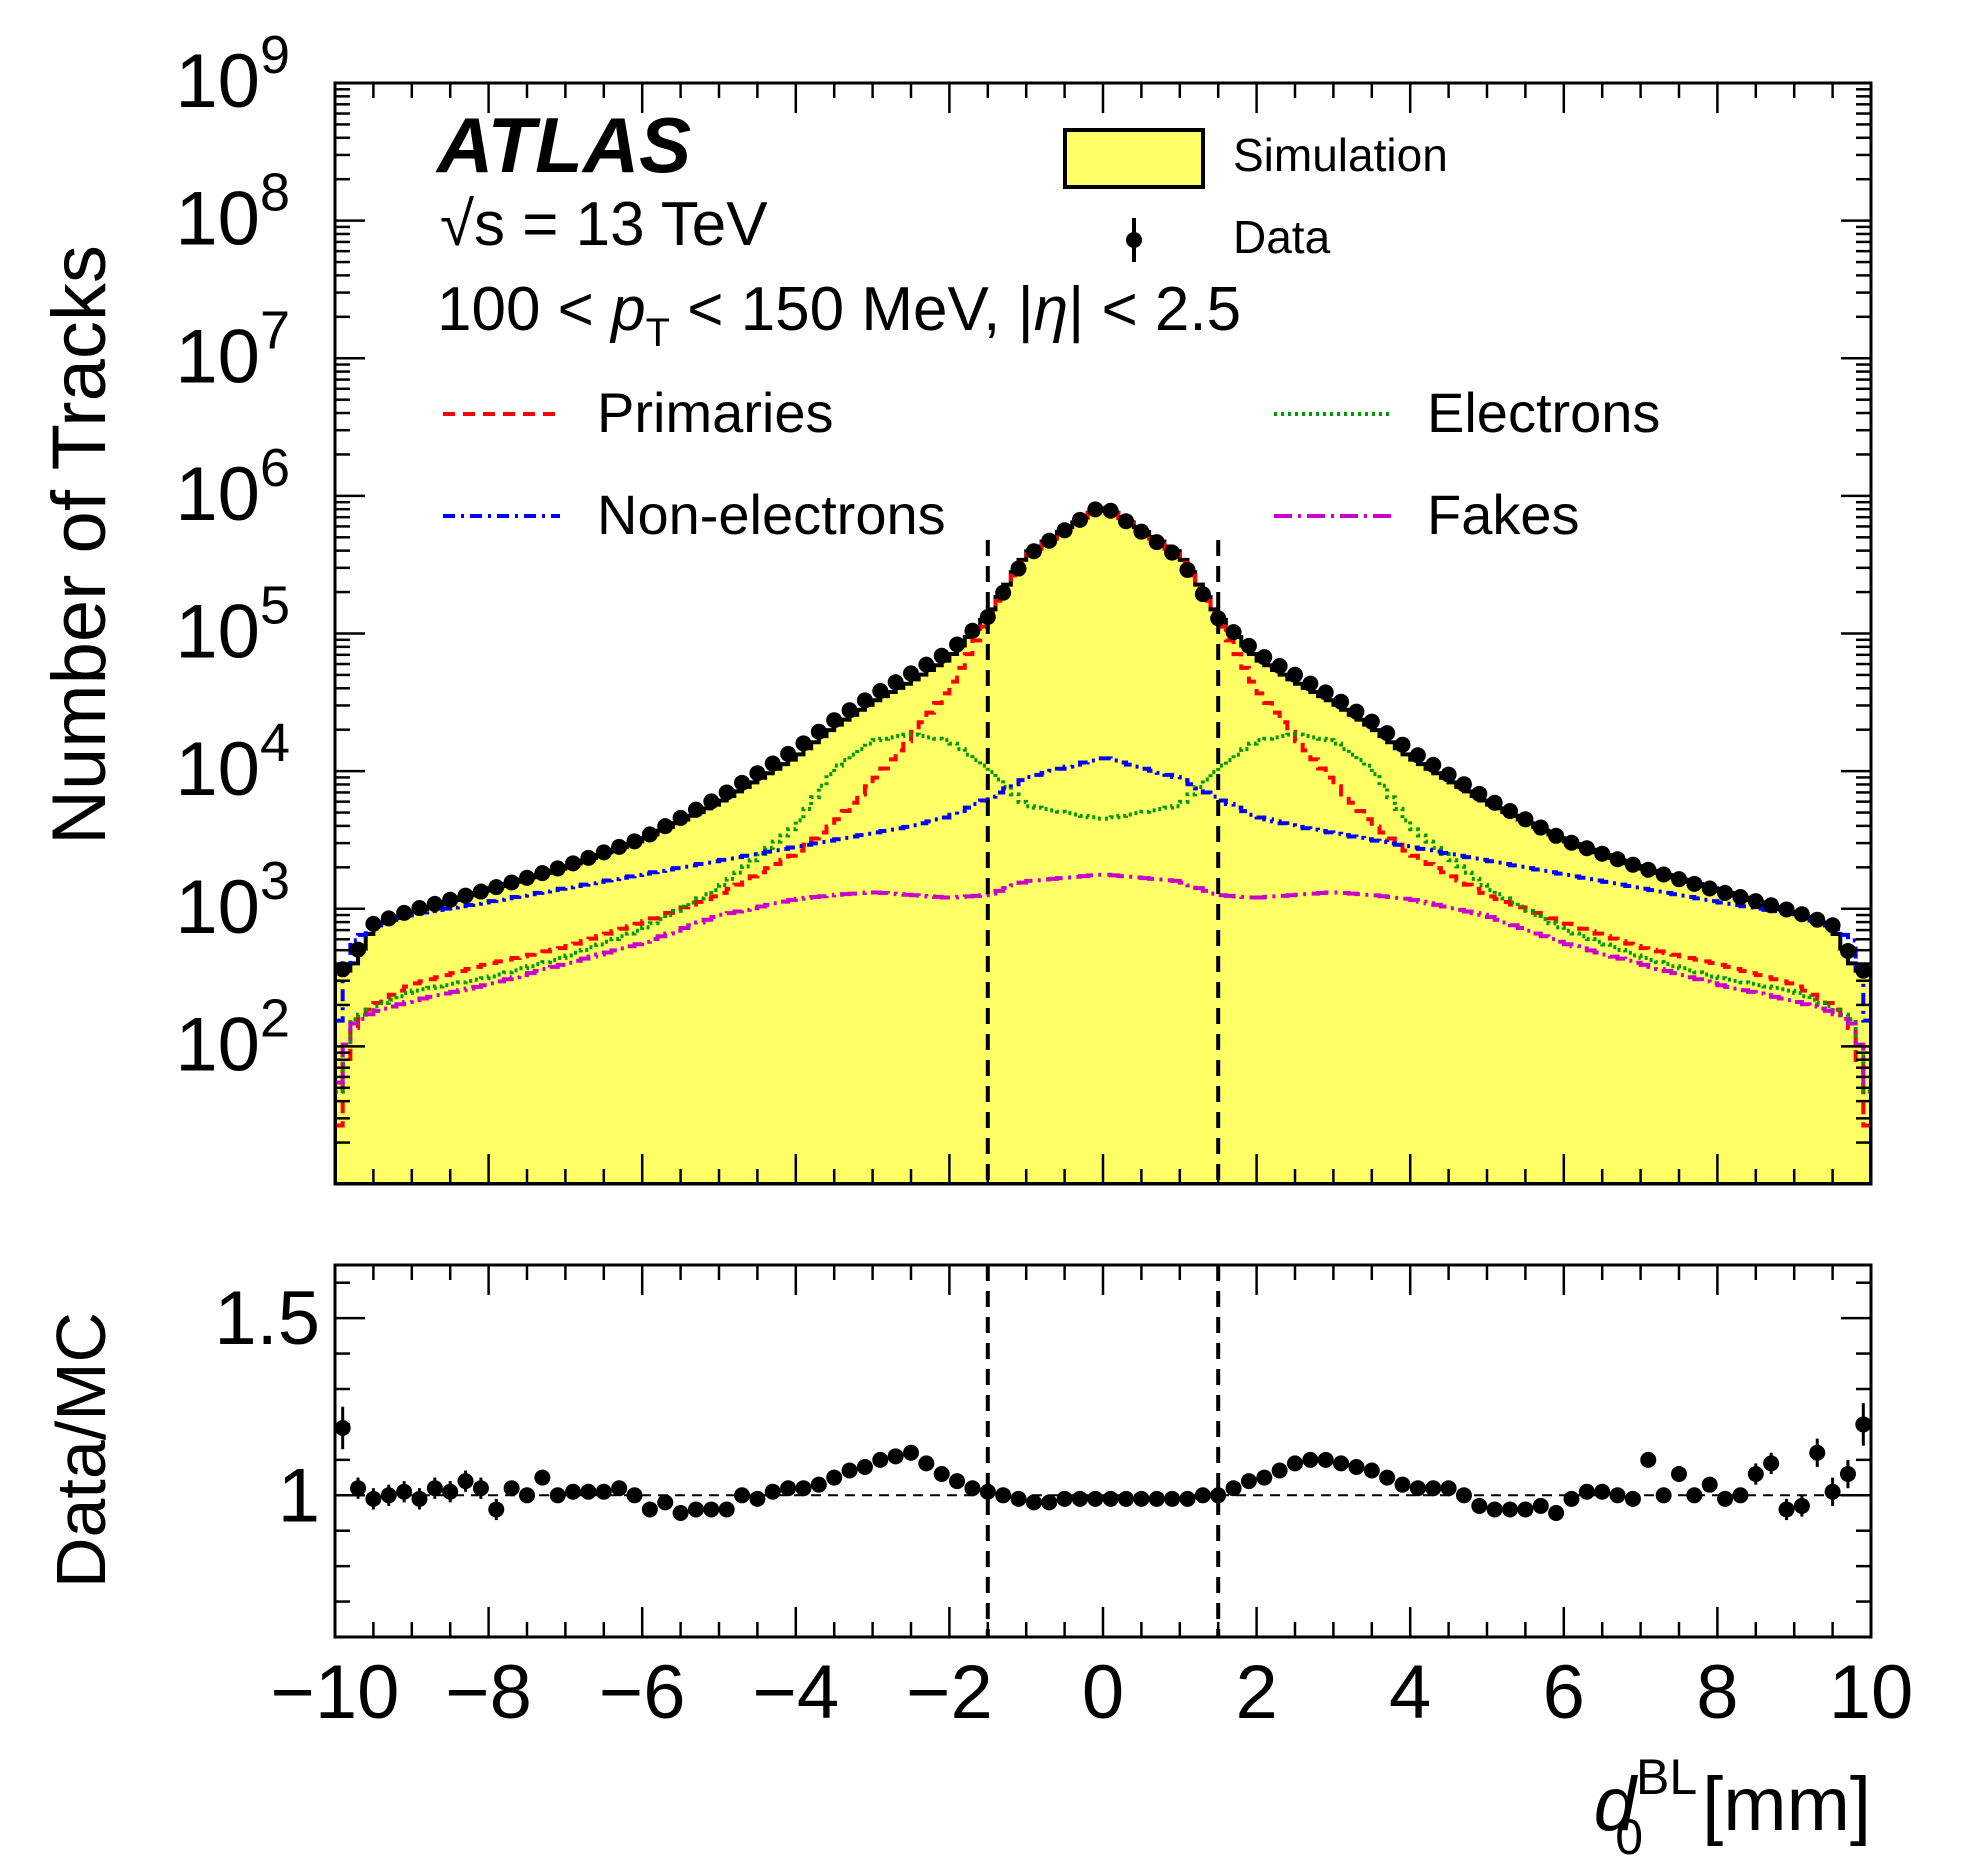  What do you see at coordinates (232, 487) in the screenshot?
I see `main-y-tick-label: 10⁶` at bounding box center [232, 487].